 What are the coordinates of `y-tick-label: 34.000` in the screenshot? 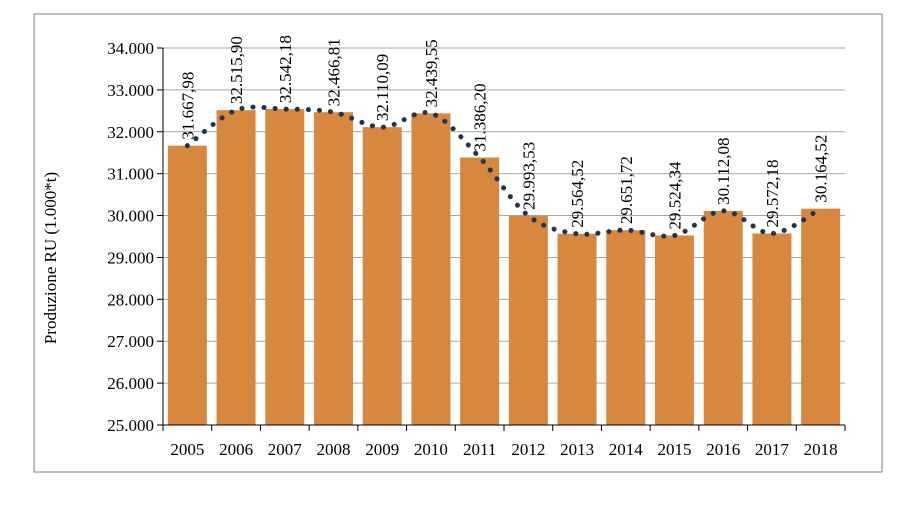 It's located at (130, 48).